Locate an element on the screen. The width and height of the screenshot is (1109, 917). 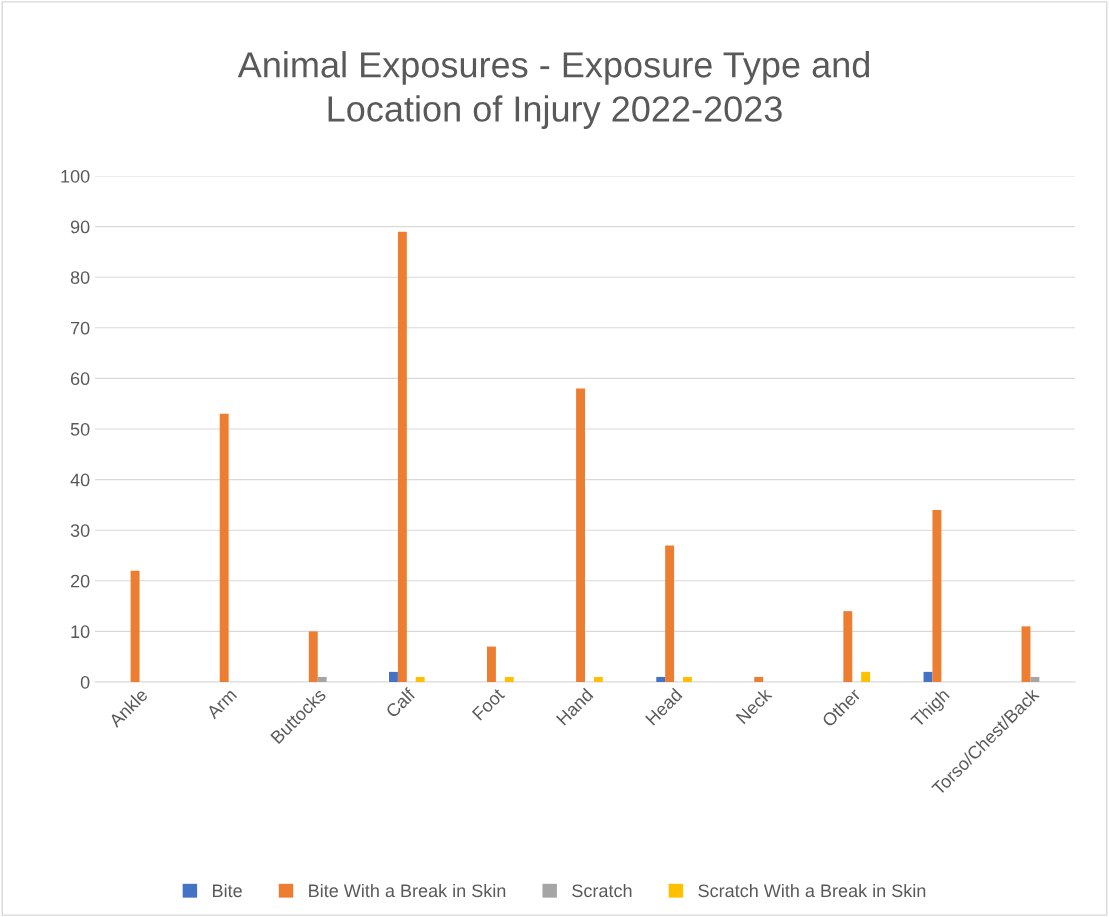
y-tick-label: 20 is located at coordinates (80, 581).